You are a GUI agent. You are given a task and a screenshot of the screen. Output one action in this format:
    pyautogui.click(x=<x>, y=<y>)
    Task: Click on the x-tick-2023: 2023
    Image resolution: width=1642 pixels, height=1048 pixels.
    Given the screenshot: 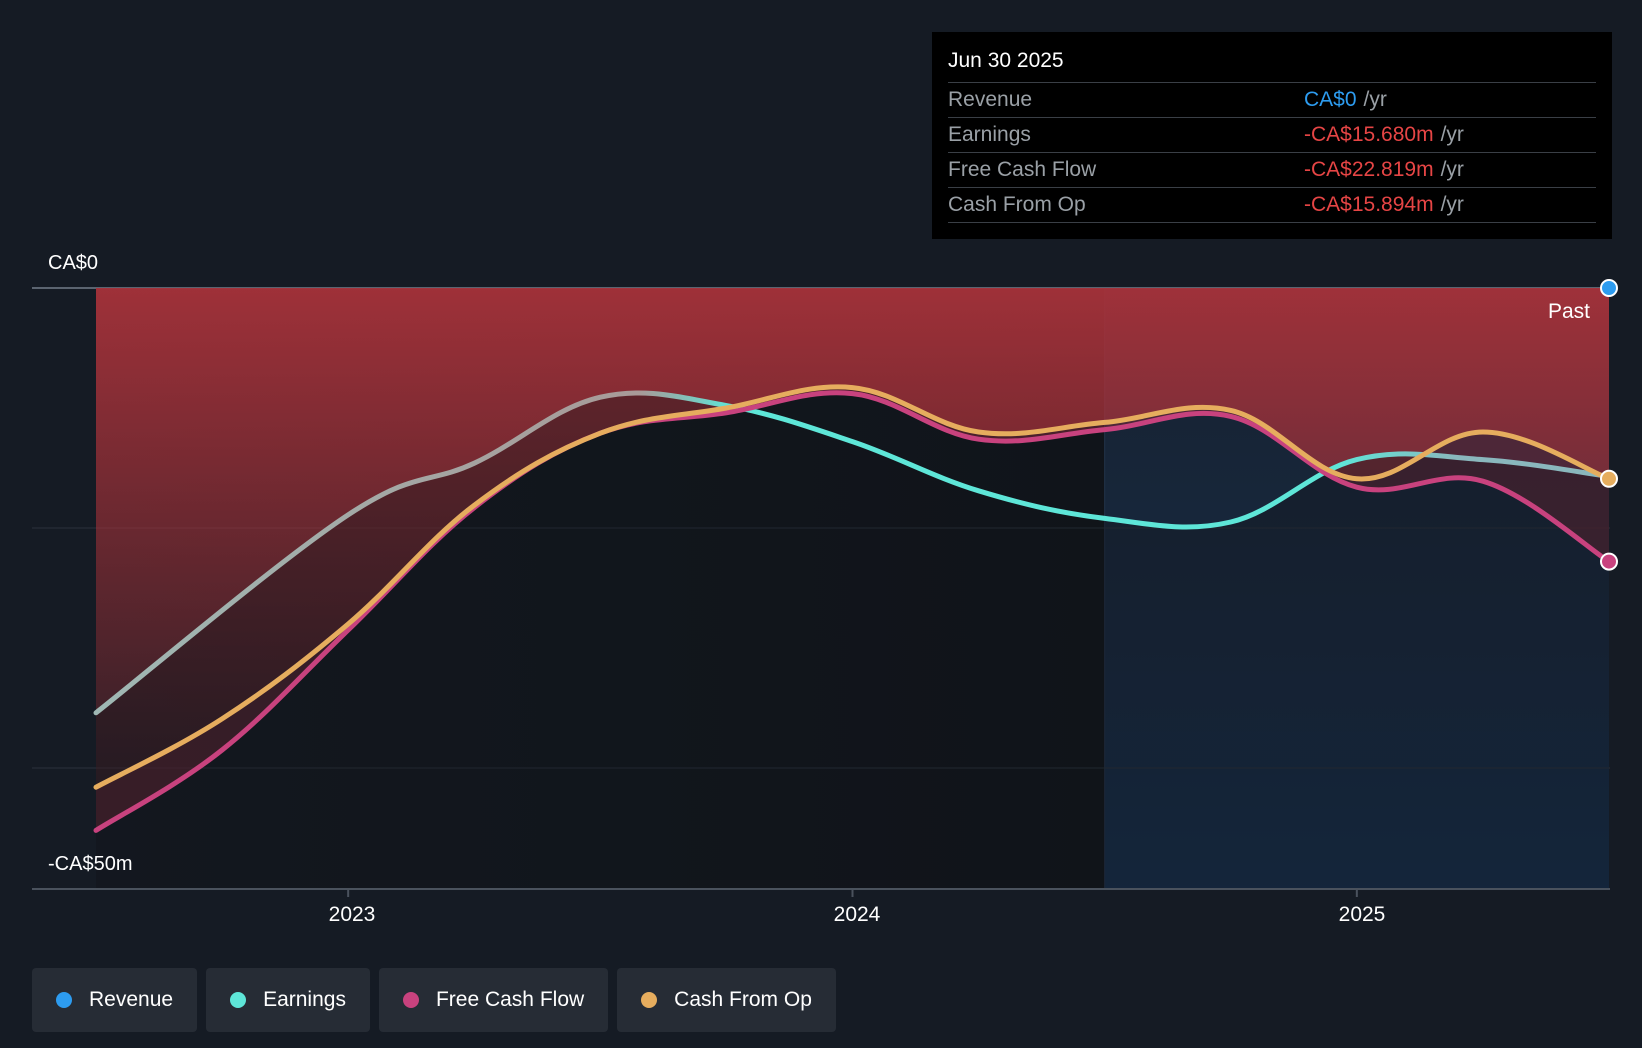 What is the action you would take?
    pyautogui.click(x=352, y=914)
    